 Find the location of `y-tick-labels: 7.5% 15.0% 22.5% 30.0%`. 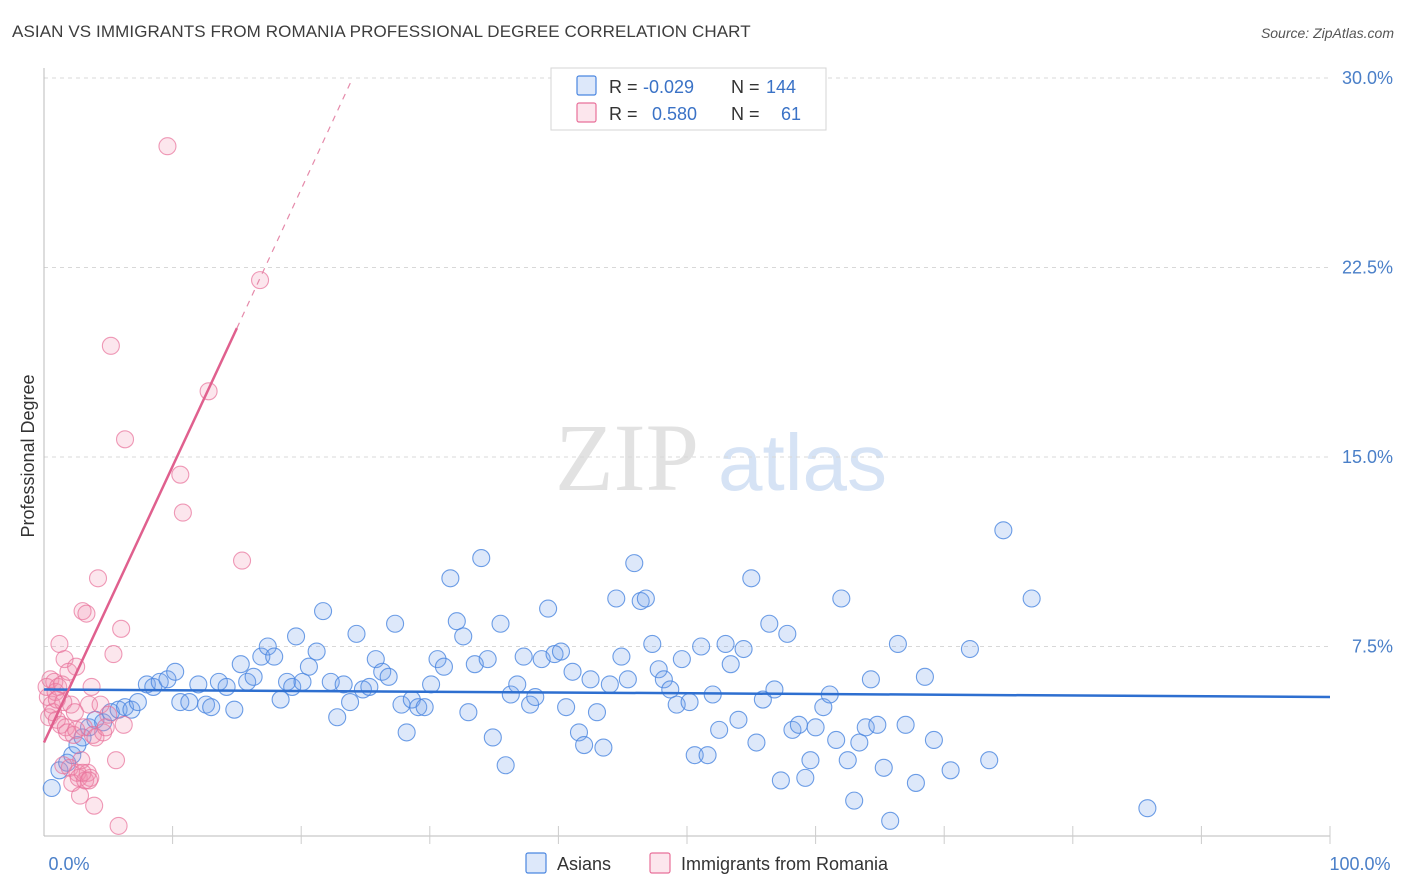

y-tick-labels: 7.5% 15.0% 22.5% 30.0% is located at coordinates (1367, 362).